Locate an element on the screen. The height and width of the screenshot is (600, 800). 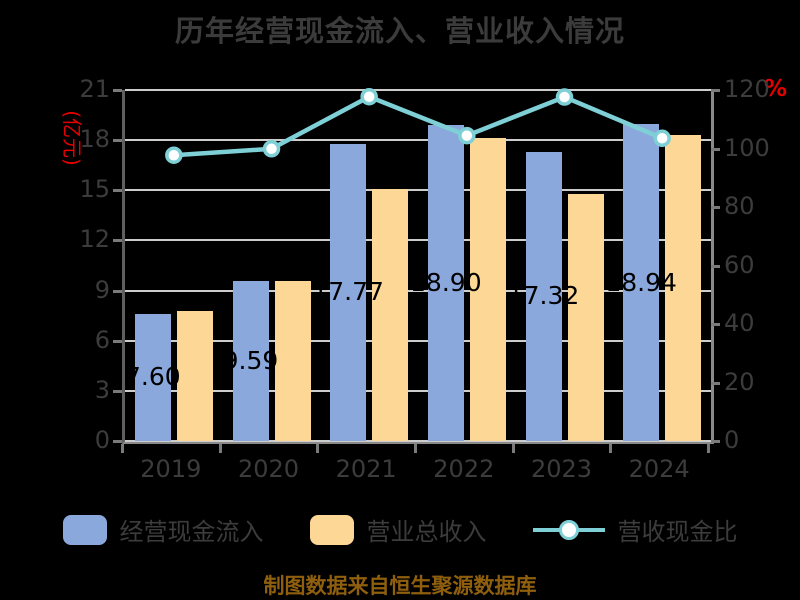
bar-营业总收入-2022 is located at coordinates (487, 289).